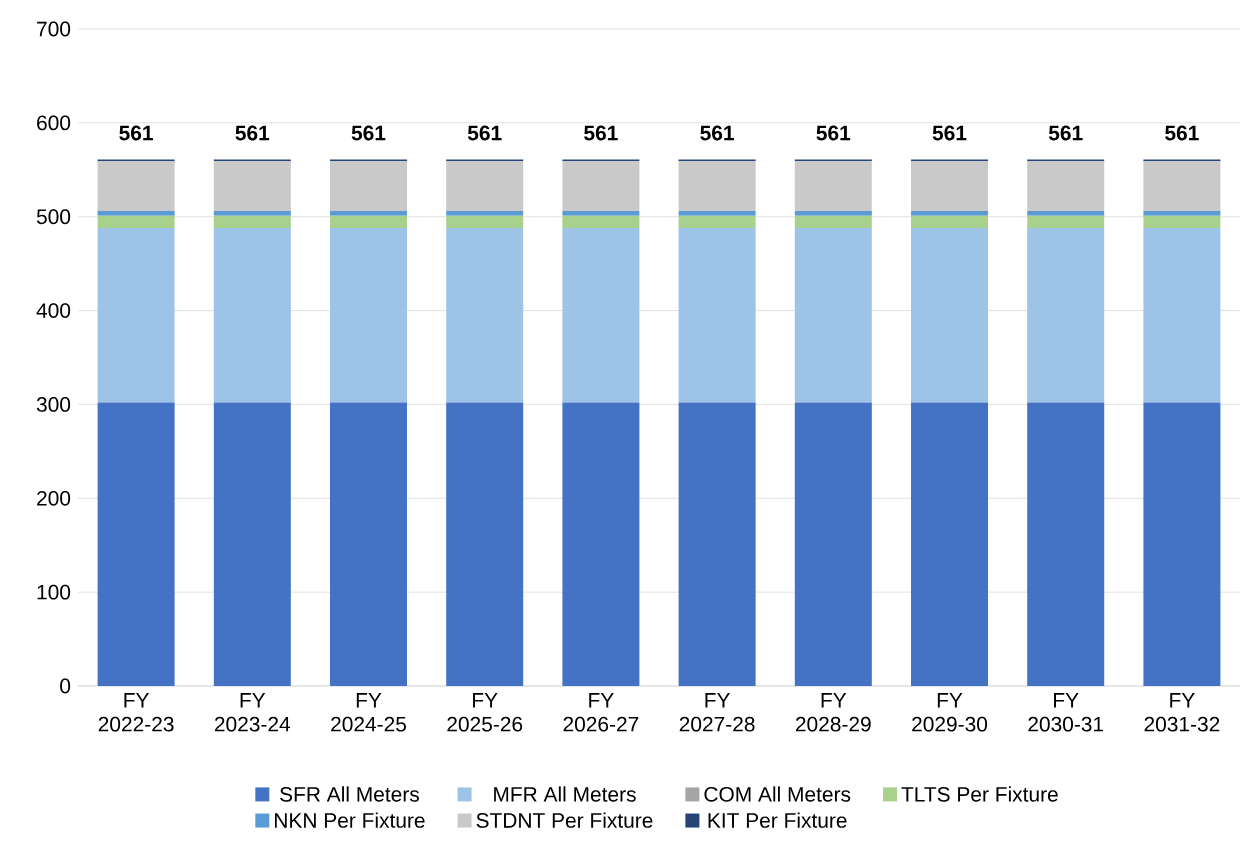  Describe the element at coordinates (777, 794) in the screenshot. I see `legend-label: COM All Meters` at that location.